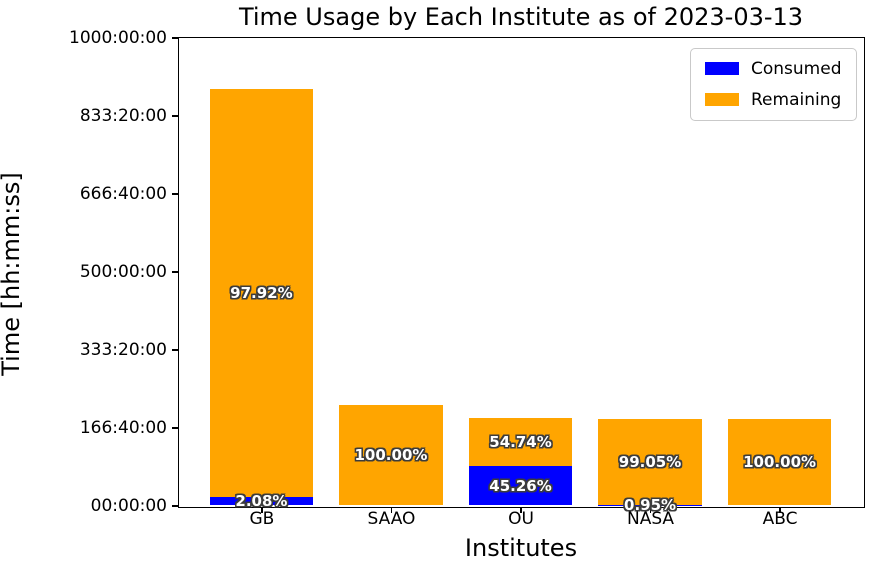 This screenshot has height=574, width=875. I want to click on y-tick-label-833:20:00: 833:20:00, so click(123, 116).